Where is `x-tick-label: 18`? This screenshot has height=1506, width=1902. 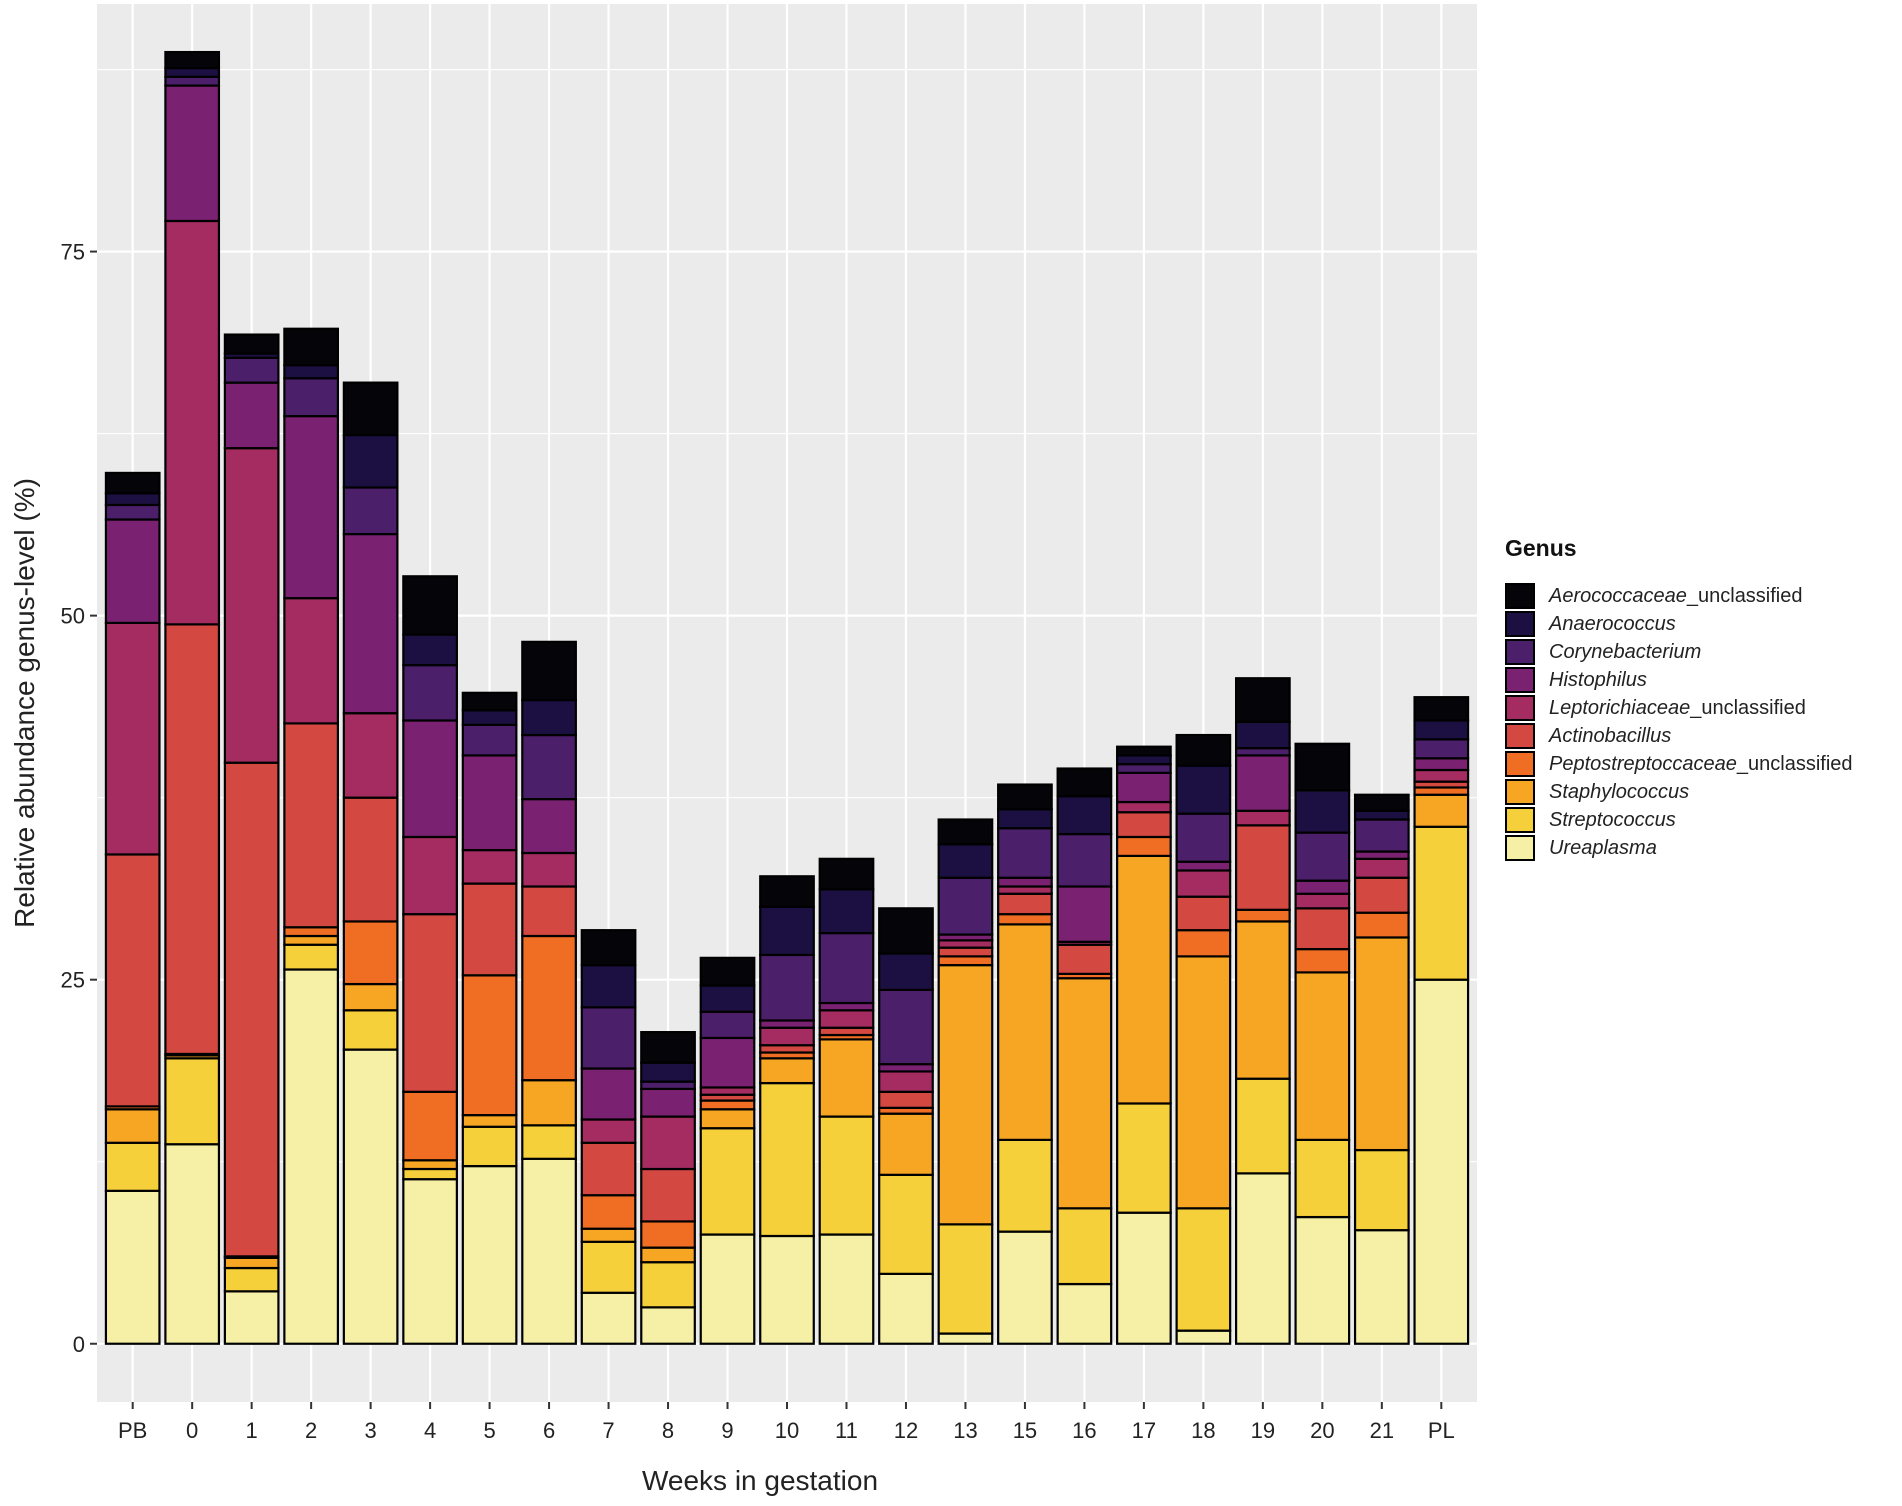 x-tick-label: 18 is located at coordinates (1203, 1430).